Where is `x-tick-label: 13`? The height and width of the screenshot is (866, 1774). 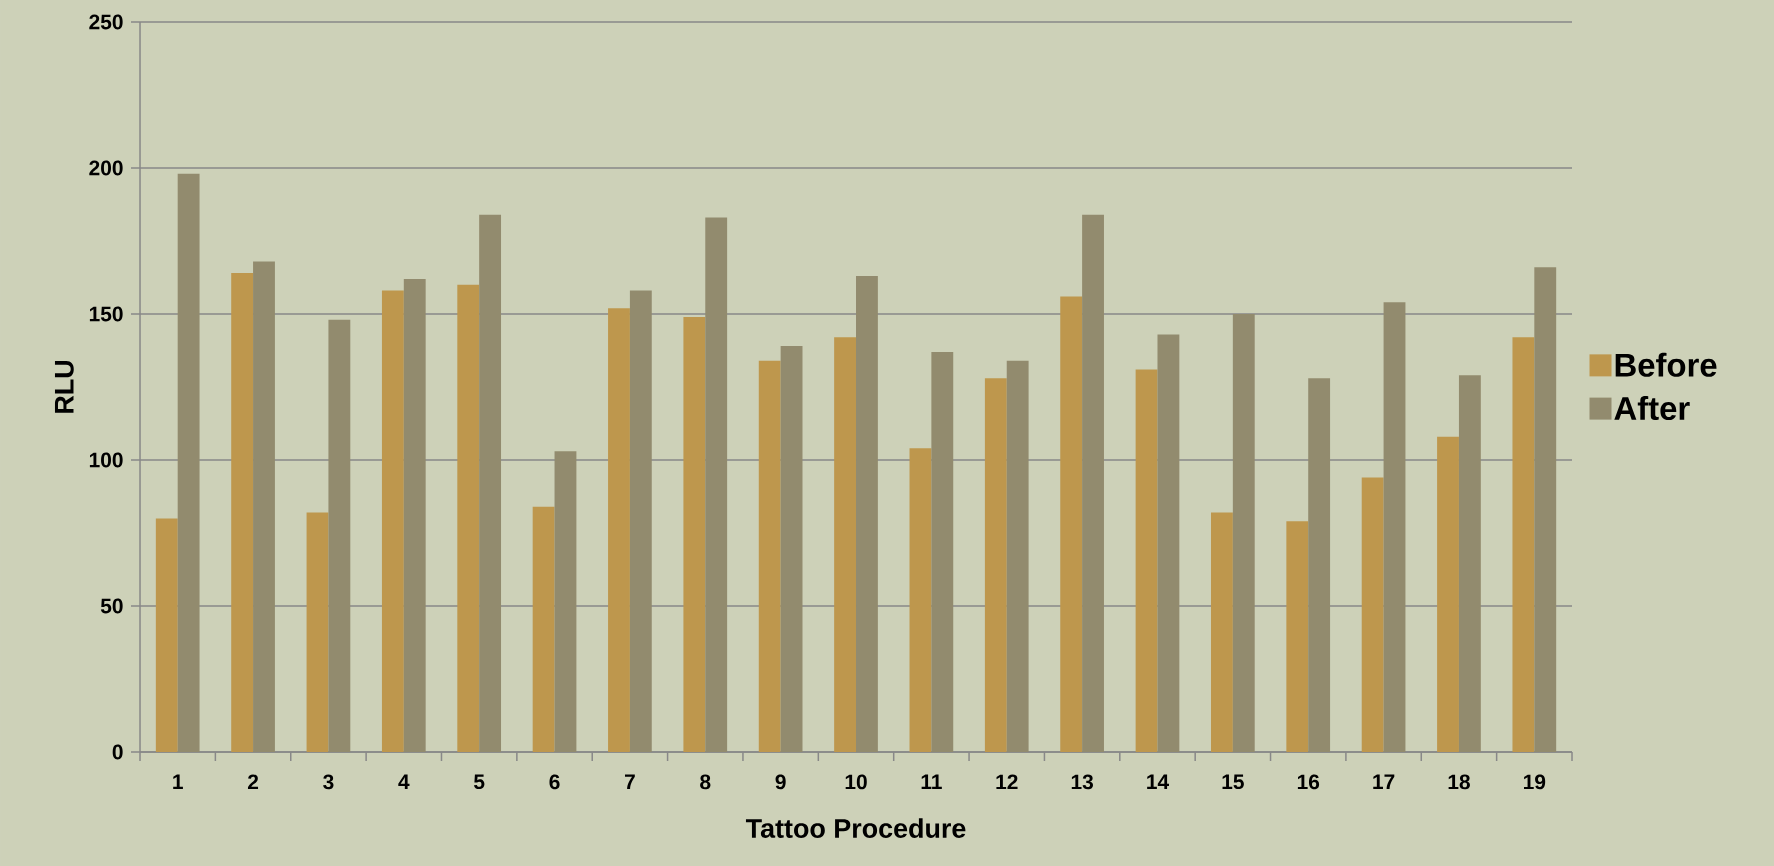 x-tick-label: 13 is located at coordinates (1082, 782).